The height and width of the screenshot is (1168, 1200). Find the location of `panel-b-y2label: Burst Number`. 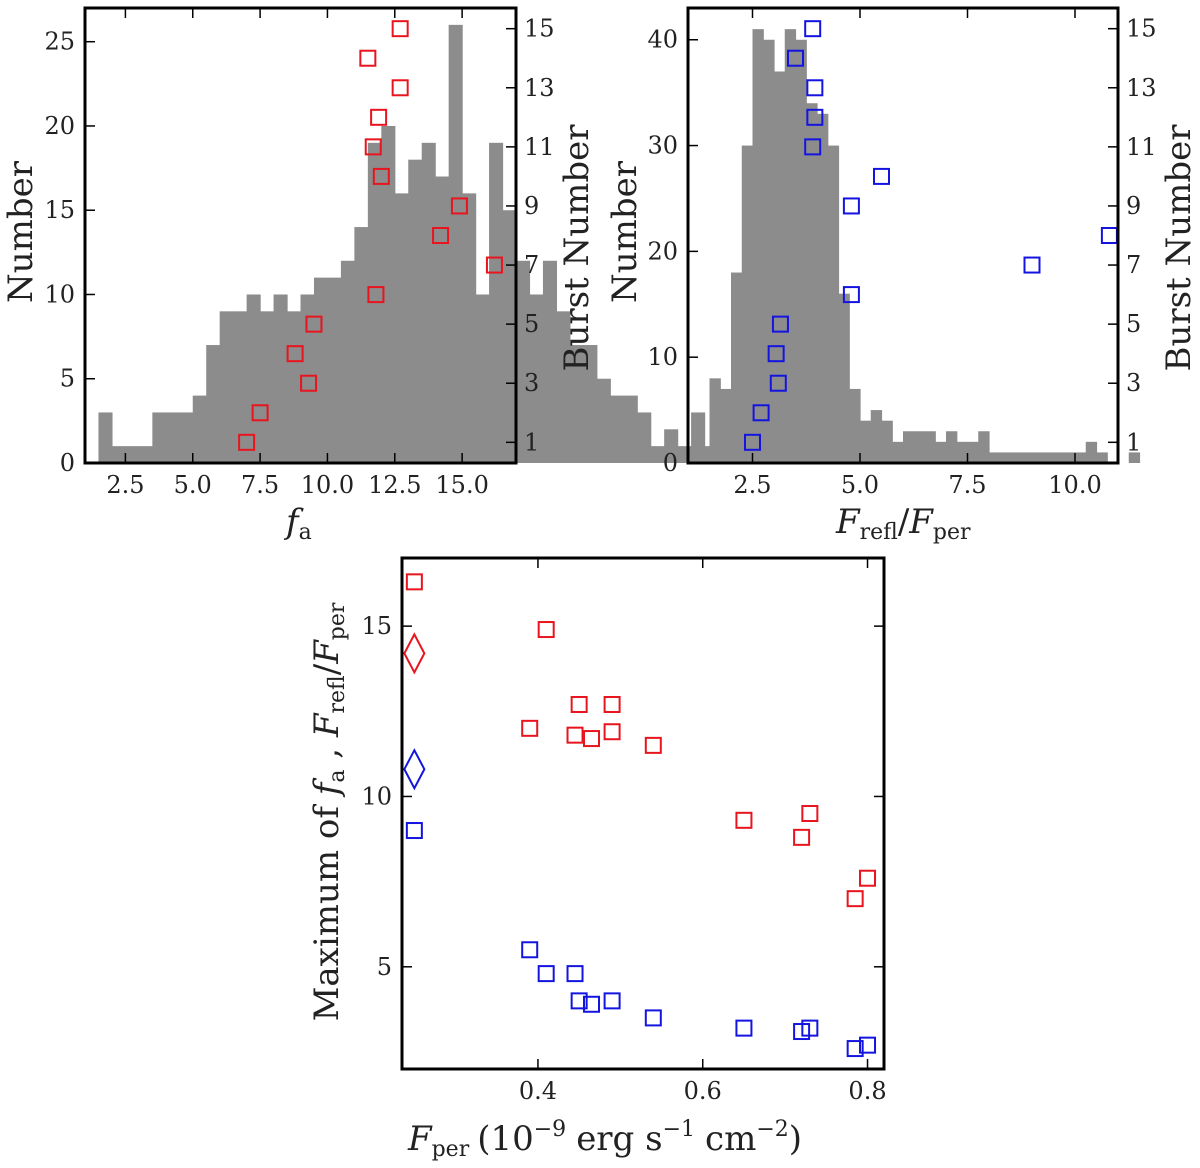

panel-b-y2label: Burst Number is located at coordinates (1179, 248).